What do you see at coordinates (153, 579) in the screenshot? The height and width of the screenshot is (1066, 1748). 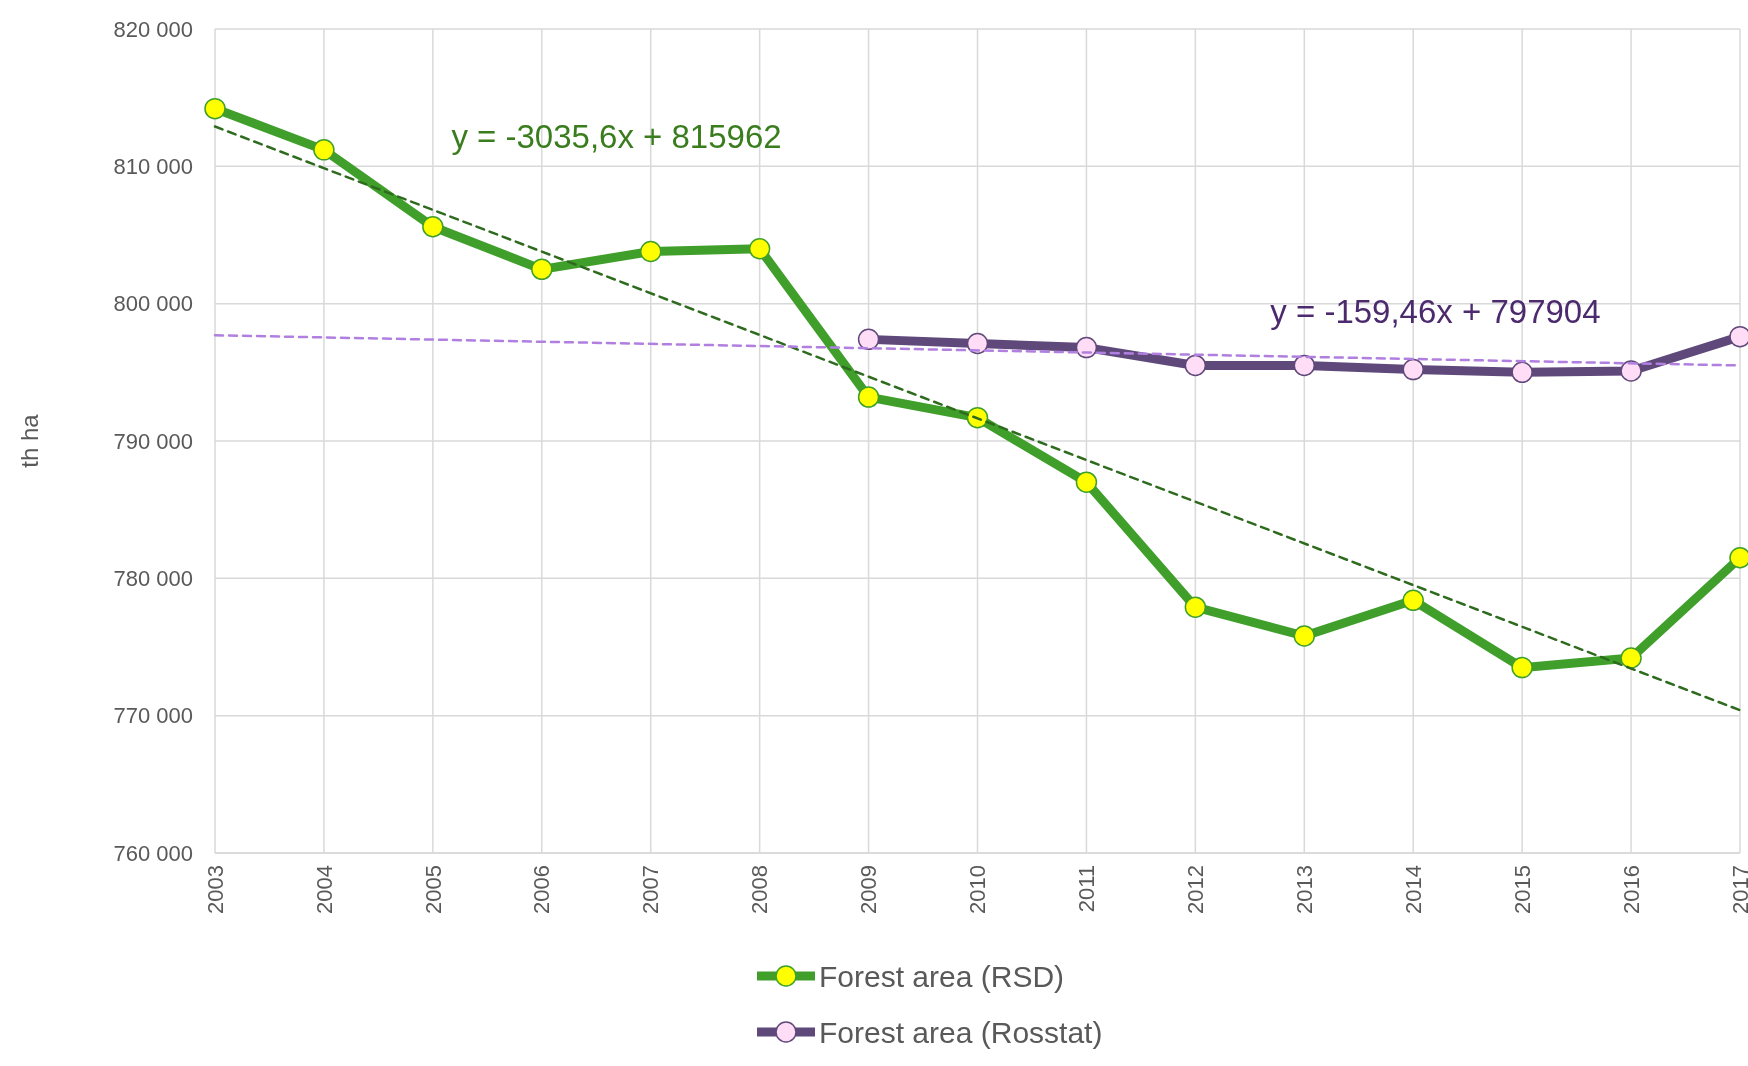 I see `y-tick-label: 780 000` at bounding box center [153, 579].